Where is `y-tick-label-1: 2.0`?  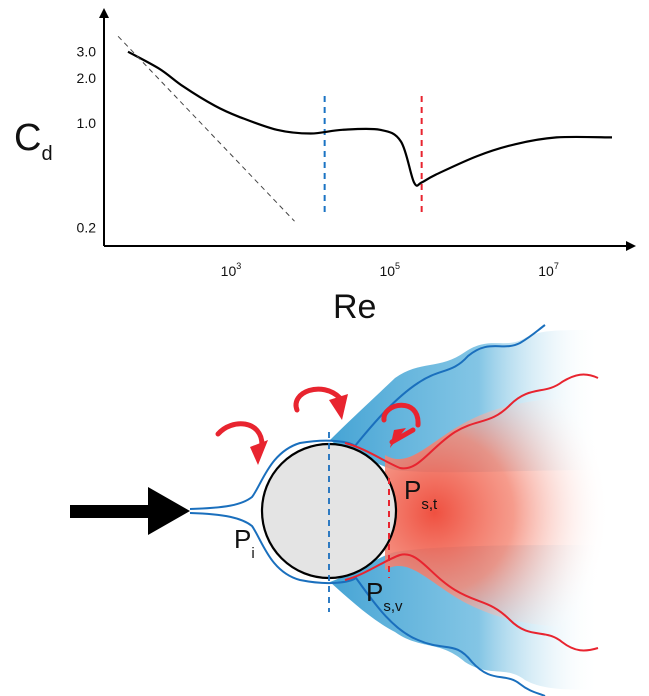
y-tick-label-1: 2.0 is located at coordinates (87, 78).